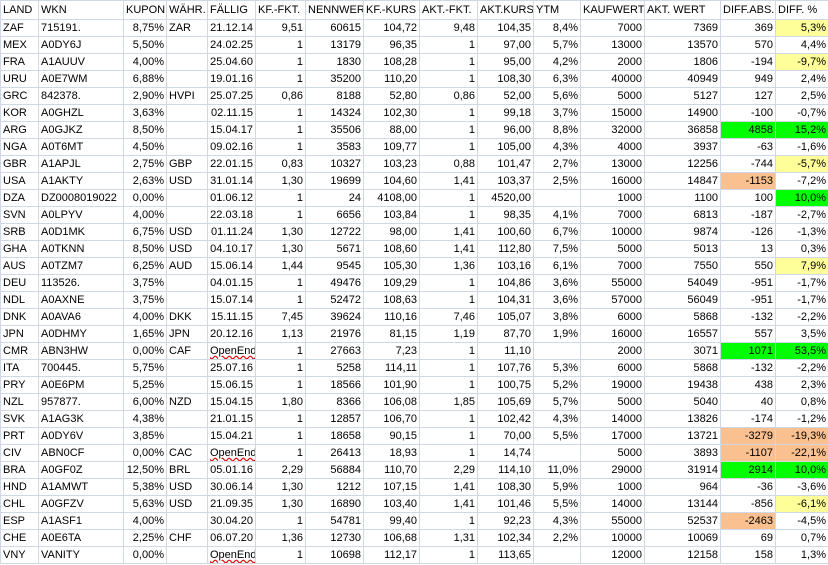  What do you see at coordinates (187, 487) in the screenshot?
I see `cell: USD` at bounding box center [187, 487].